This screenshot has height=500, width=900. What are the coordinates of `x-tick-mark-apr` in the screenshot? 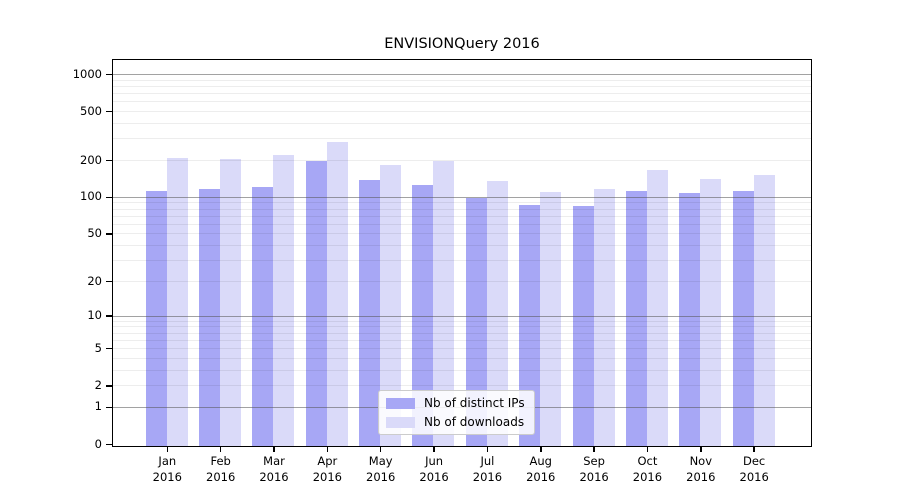 It's located at (327, 449).